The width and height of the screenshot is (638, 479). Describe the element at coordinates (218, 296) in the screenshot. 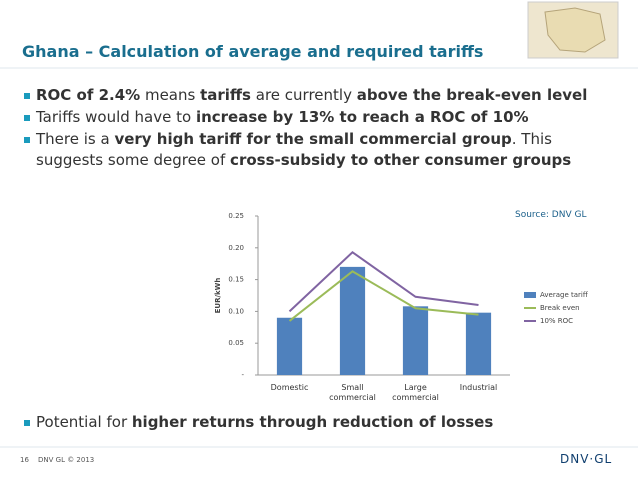

I see `y-axis-label: EUR/kWh` at that location.